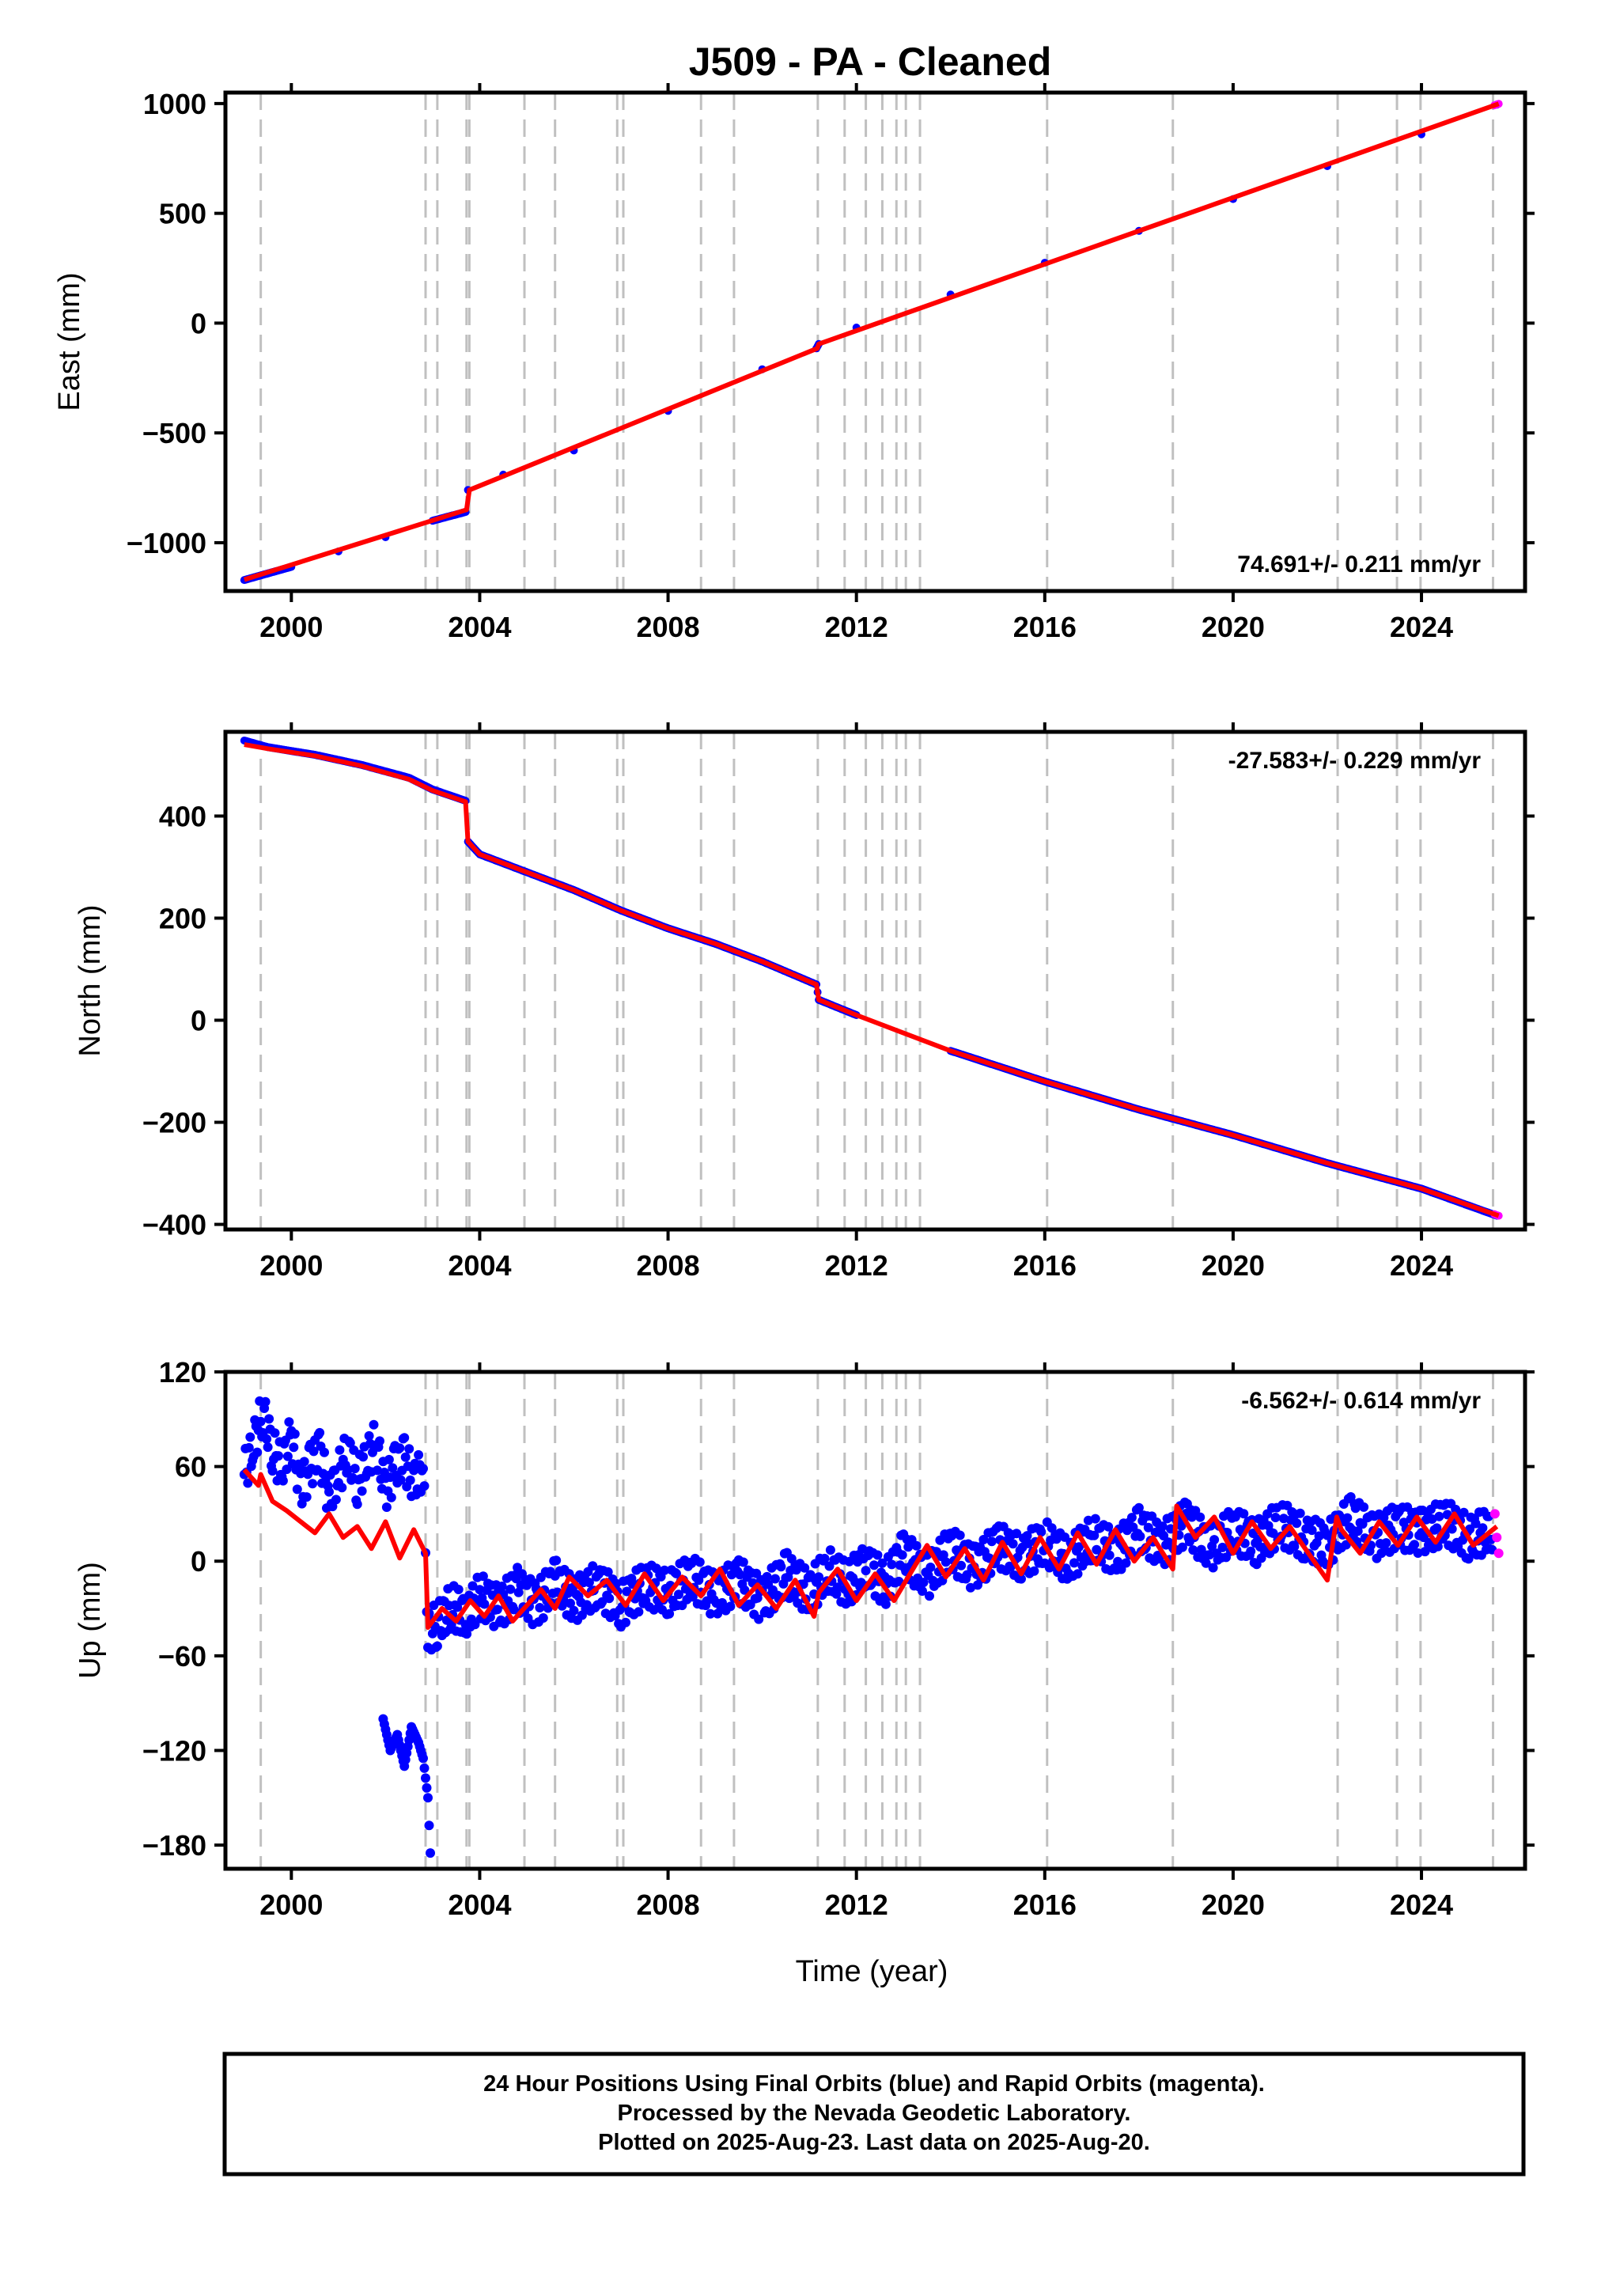 This screenshot has width=1601, height=2296. What do you see at coordinates (291, 627) in the screenshot?
I see `east-x-tick-label: 2000` at bounding box center [291, 627].